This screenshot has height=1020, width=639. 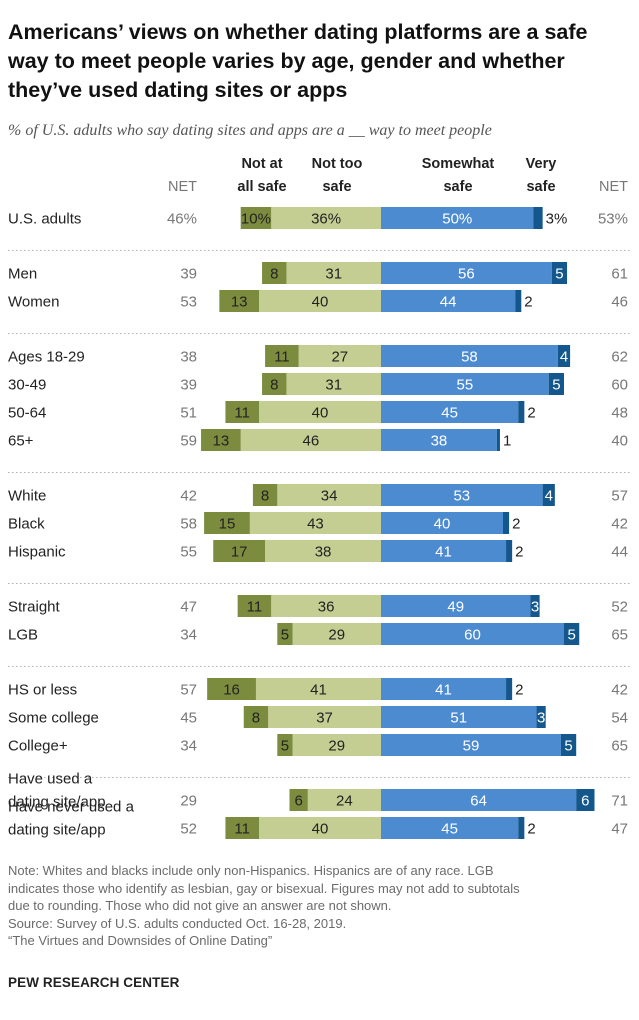 I want to click on net-safe-value: 52, so click(x=619, y=607).